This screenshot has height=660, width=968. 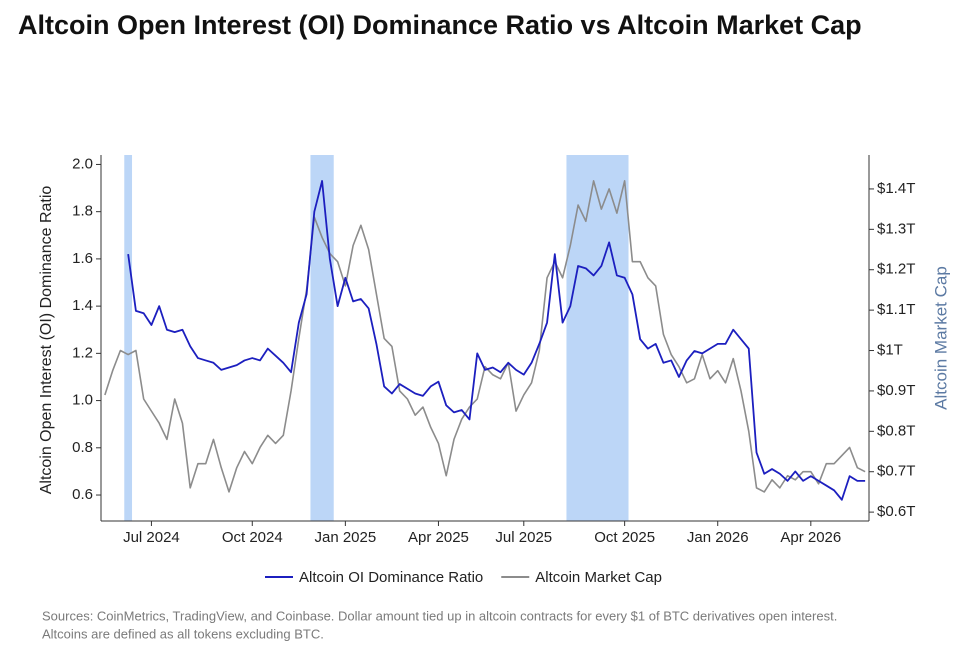 What do you see at coordinates (82, 163) in the screenshot?
I see `y-tick-label: 2.0` at bounding box center [82, 163].